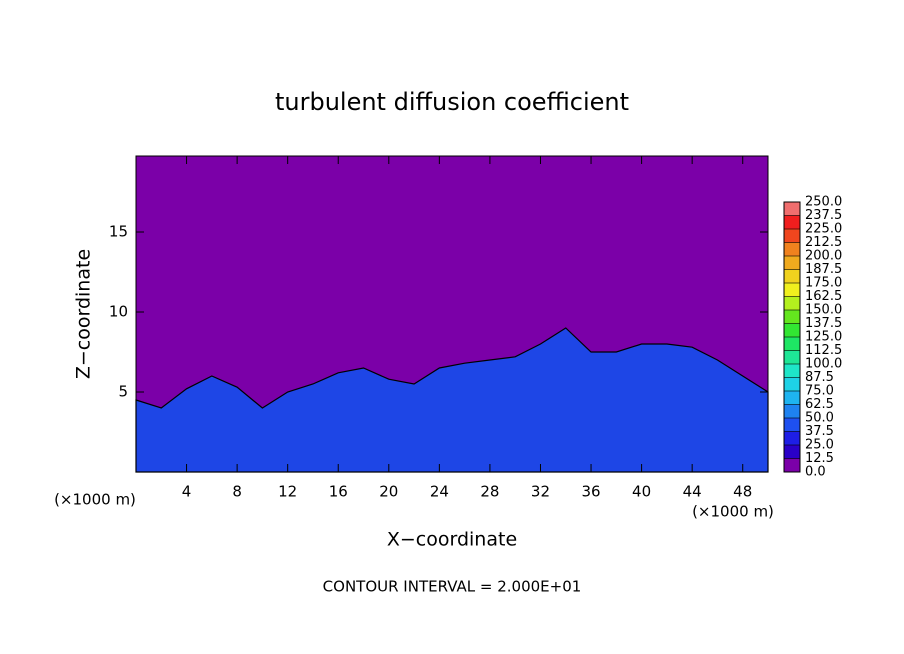  Describe the element at coordinates (123, 392) in the screenshot. I see `y-tick-label: 5` at that location.